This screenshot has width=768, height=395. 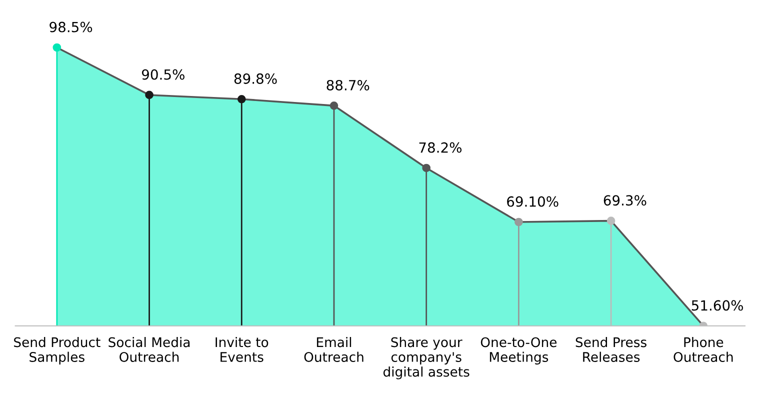 I want to click on x-tick-label: Phone Outreach, so click(x=703, y=349).